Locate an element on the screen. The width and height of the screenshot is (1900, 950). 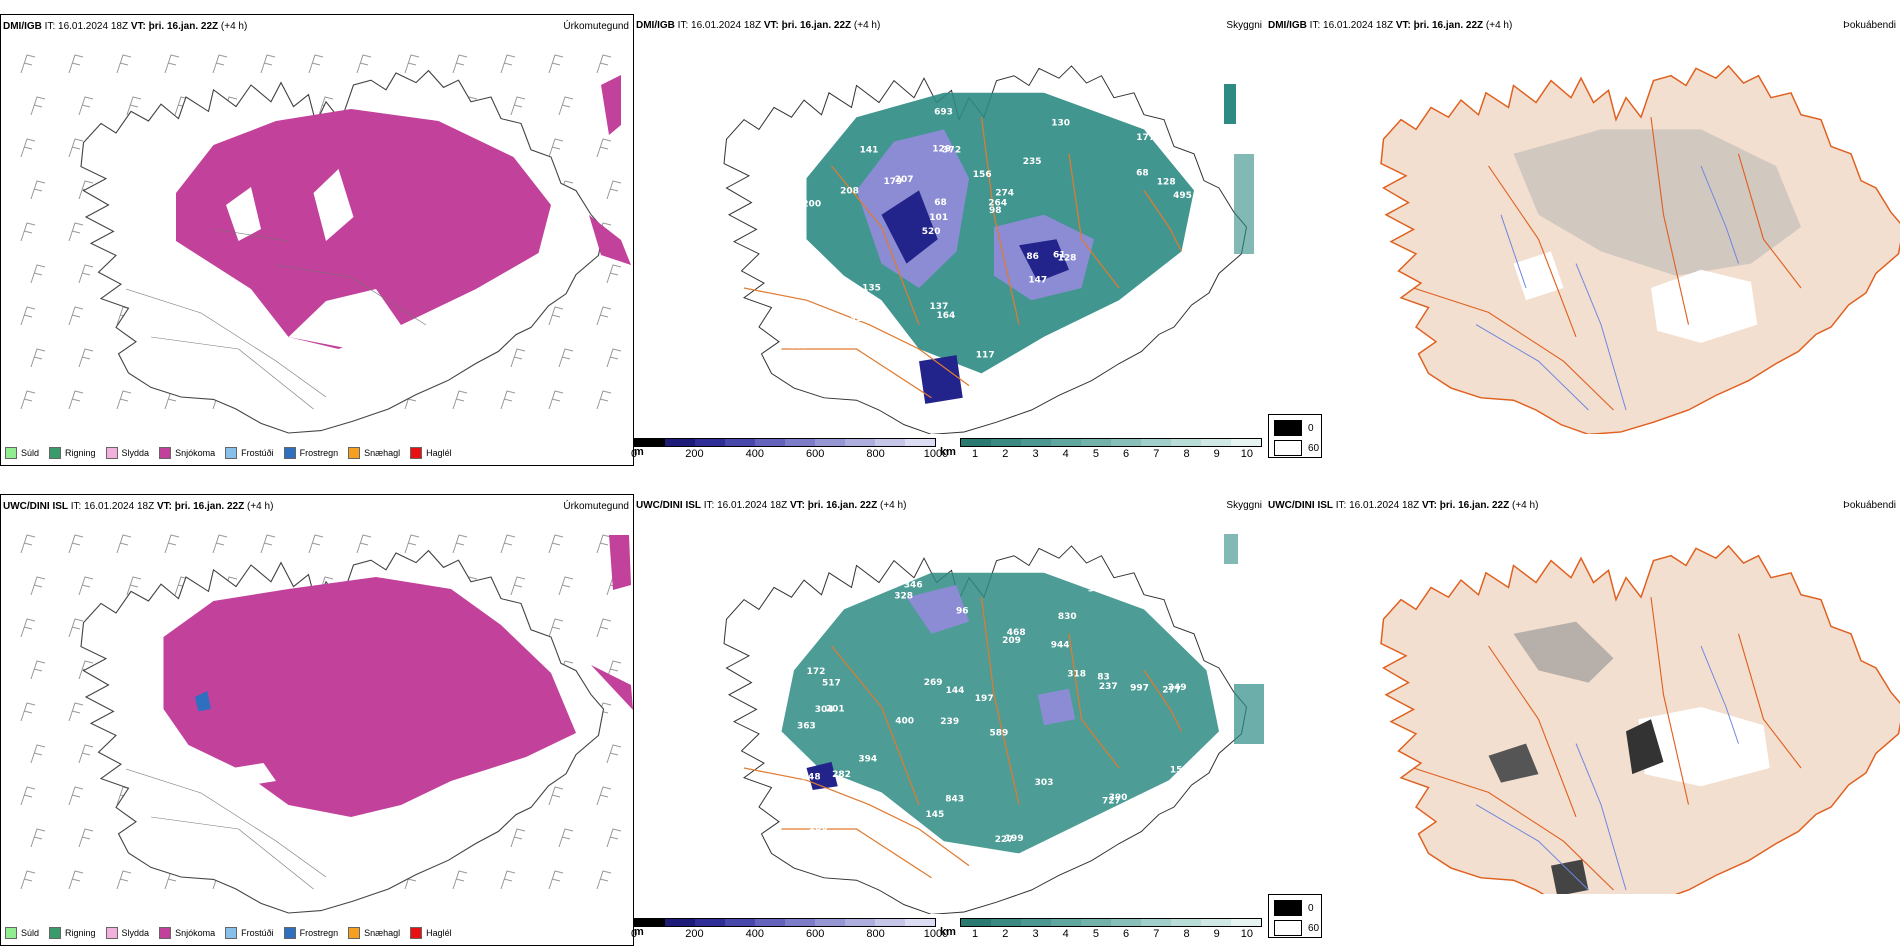
ceiling-value-label: 274 is located at coordinates (1004, 194).